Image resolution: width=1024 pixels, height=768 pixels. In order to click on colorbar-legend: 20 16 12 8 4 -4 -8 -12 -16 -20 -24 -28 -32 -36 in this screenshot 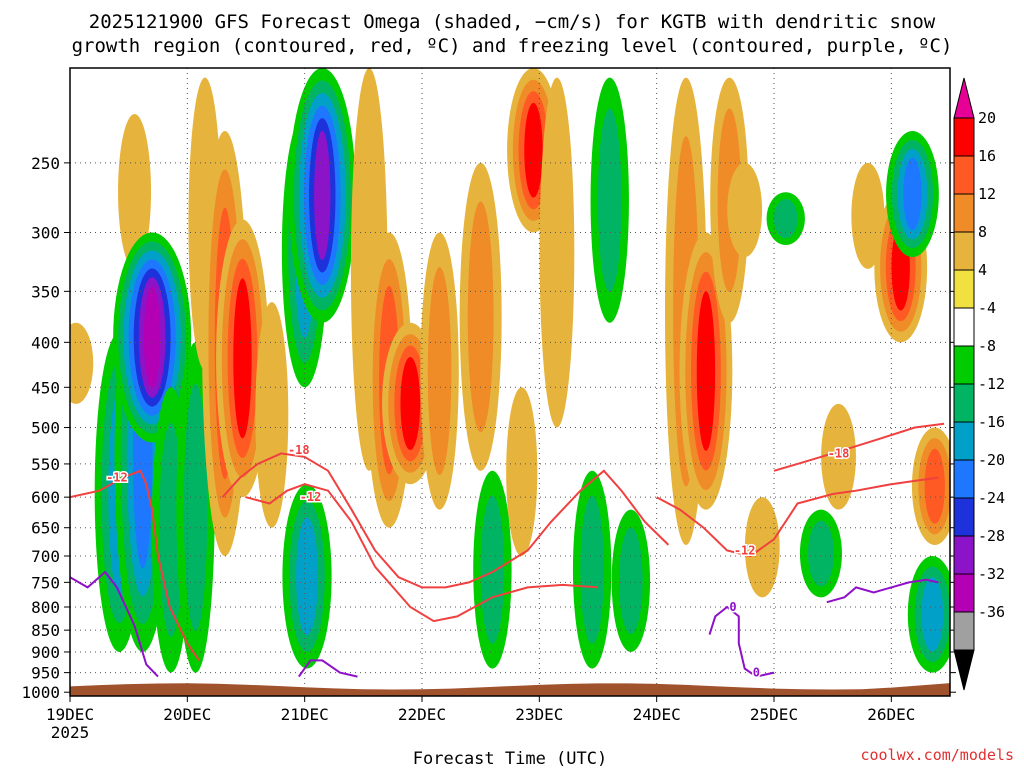, I will do `click(979, 384)`.